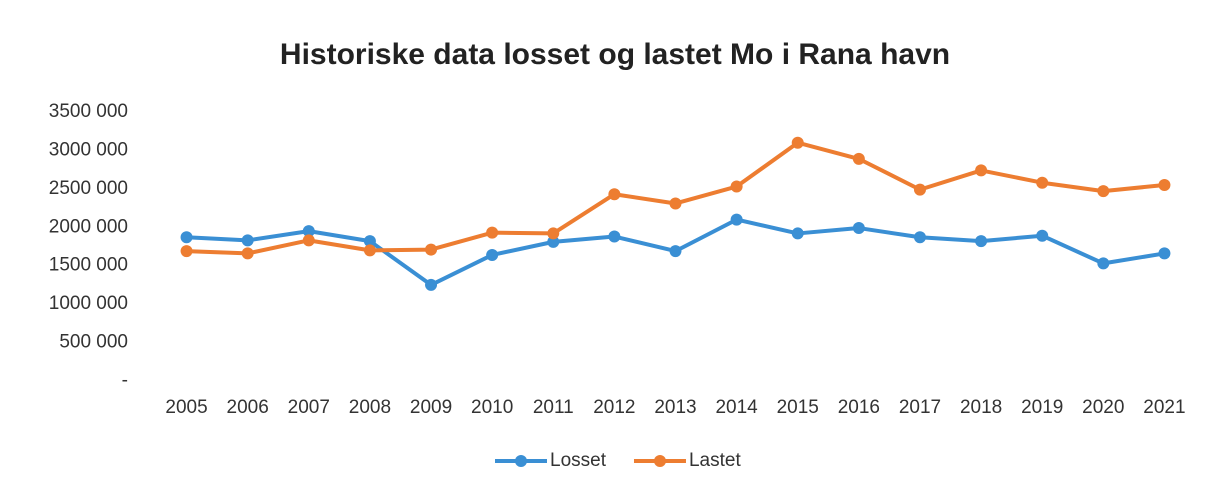 This screenshot has height=491, width=1208. Describe the element at coordinates (736, 407) in the screenshot. I see `x-tick-label: 2014` at that location.